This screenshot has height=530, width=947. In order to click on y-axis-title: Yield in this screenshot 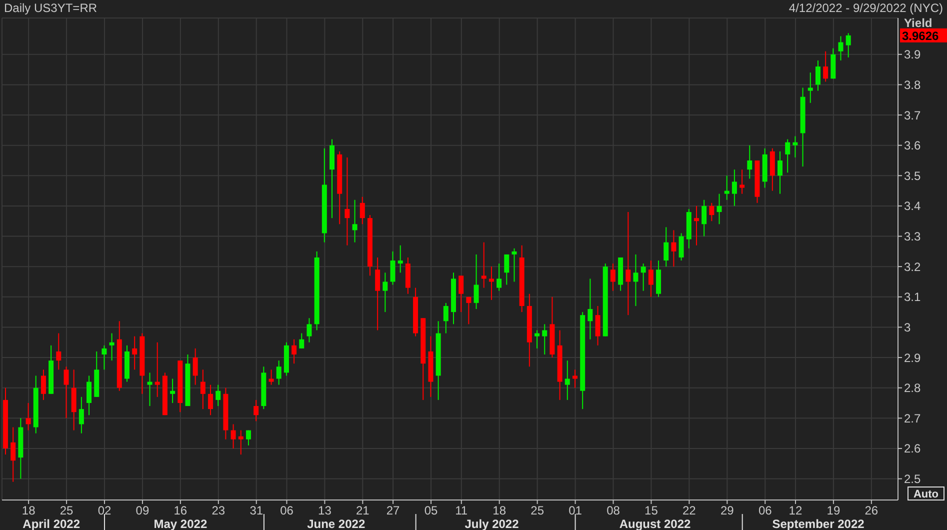, I will do `click(918, 23)`.